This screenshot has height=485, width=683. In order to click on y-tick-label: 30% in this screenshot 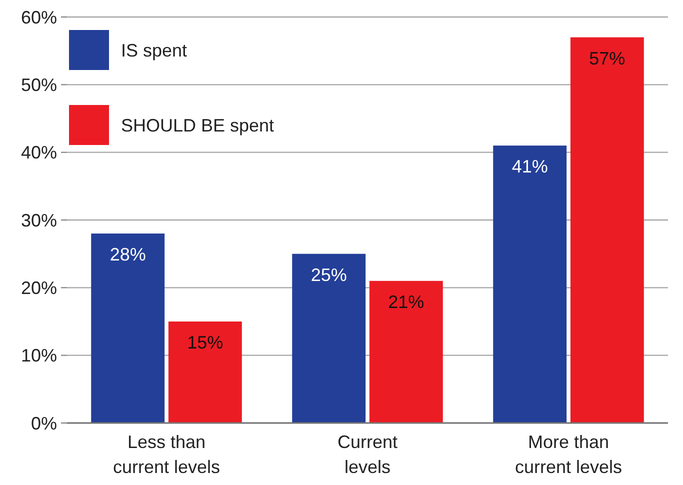, I will do `click(38, 220)`.